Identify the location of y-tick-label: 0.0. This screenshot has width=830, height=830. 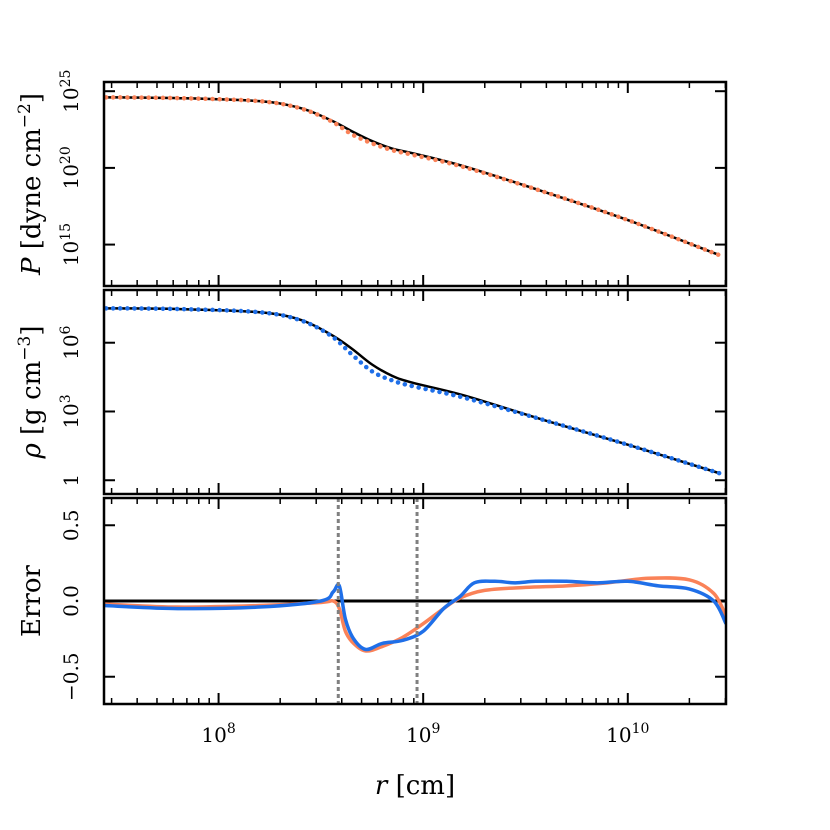
(71, 601).